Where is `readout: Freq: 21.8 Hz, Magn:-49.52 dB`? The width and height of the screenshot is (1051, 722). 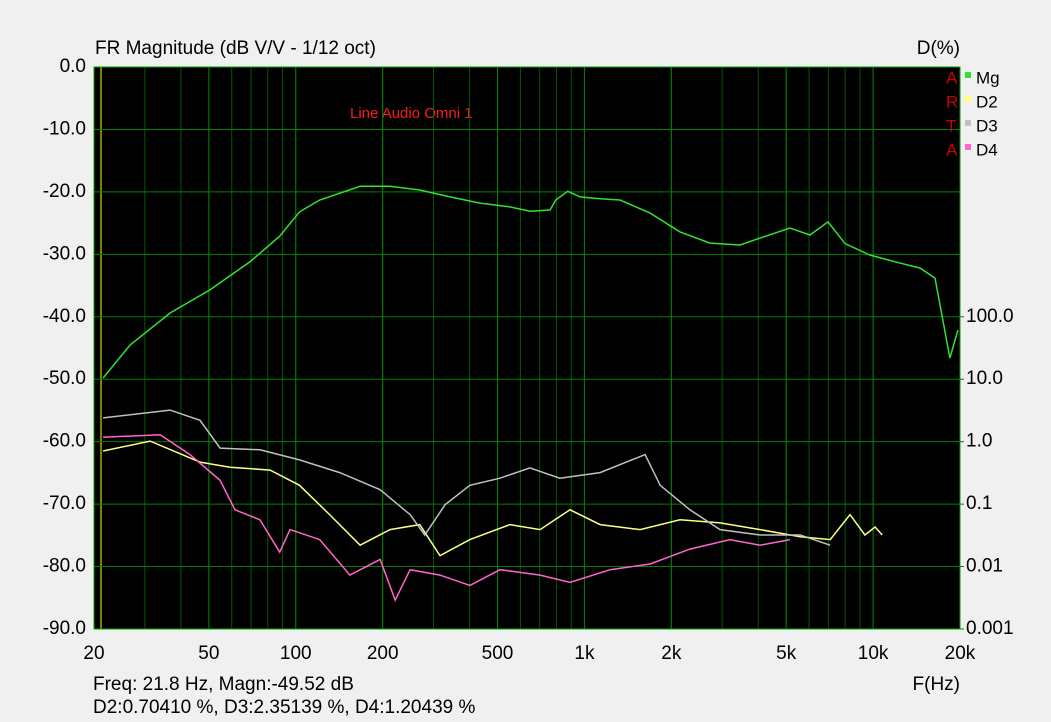 readout: Freq: 21.8 Hz, Magn:-49.52 dB is located at coordinates (223, 684).